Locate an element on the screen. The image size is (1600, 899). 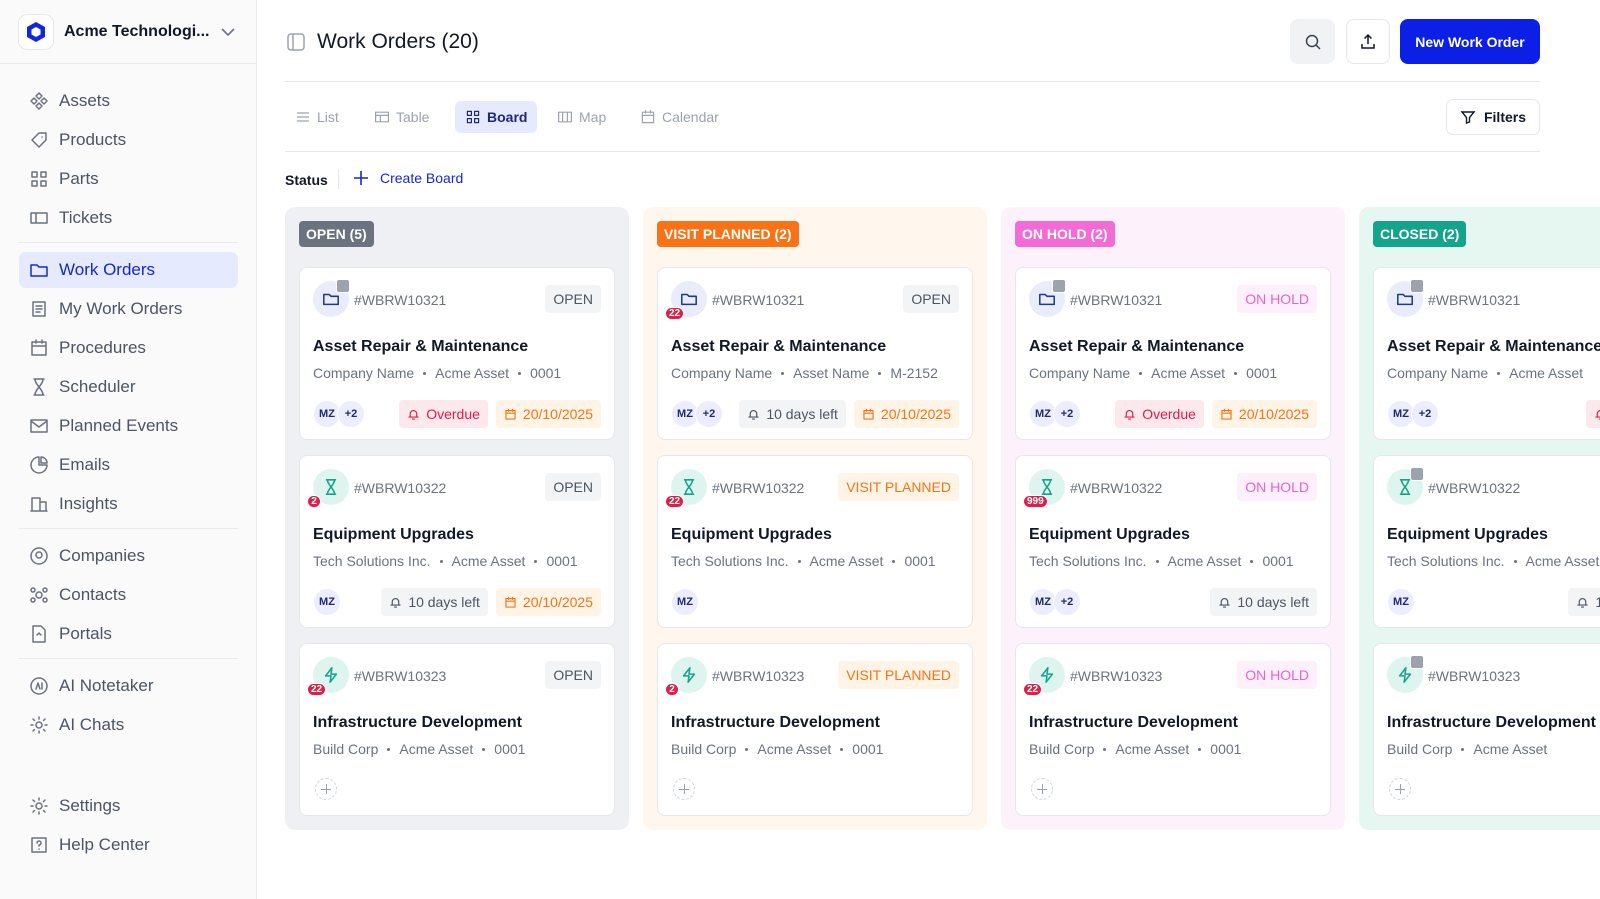
work-order-id: #WBRW10323 is located at coordinates (1116, 676).